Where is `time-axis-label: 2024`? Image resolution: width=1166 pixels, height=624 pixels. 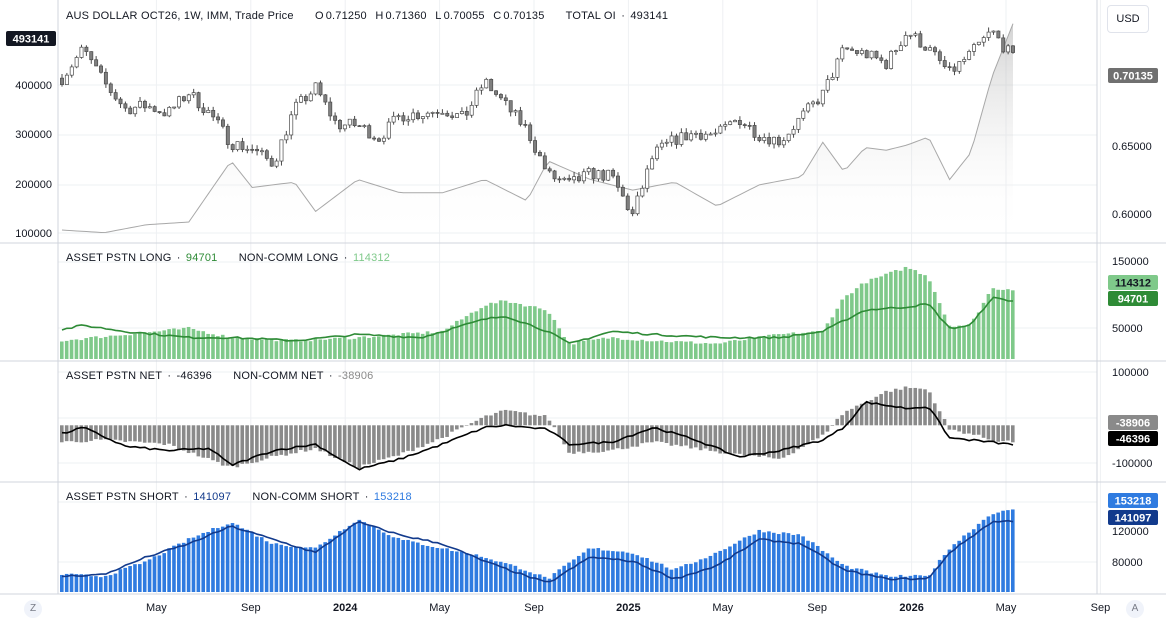 time-axis-label: 2024 is located at coordinates (345, 608).